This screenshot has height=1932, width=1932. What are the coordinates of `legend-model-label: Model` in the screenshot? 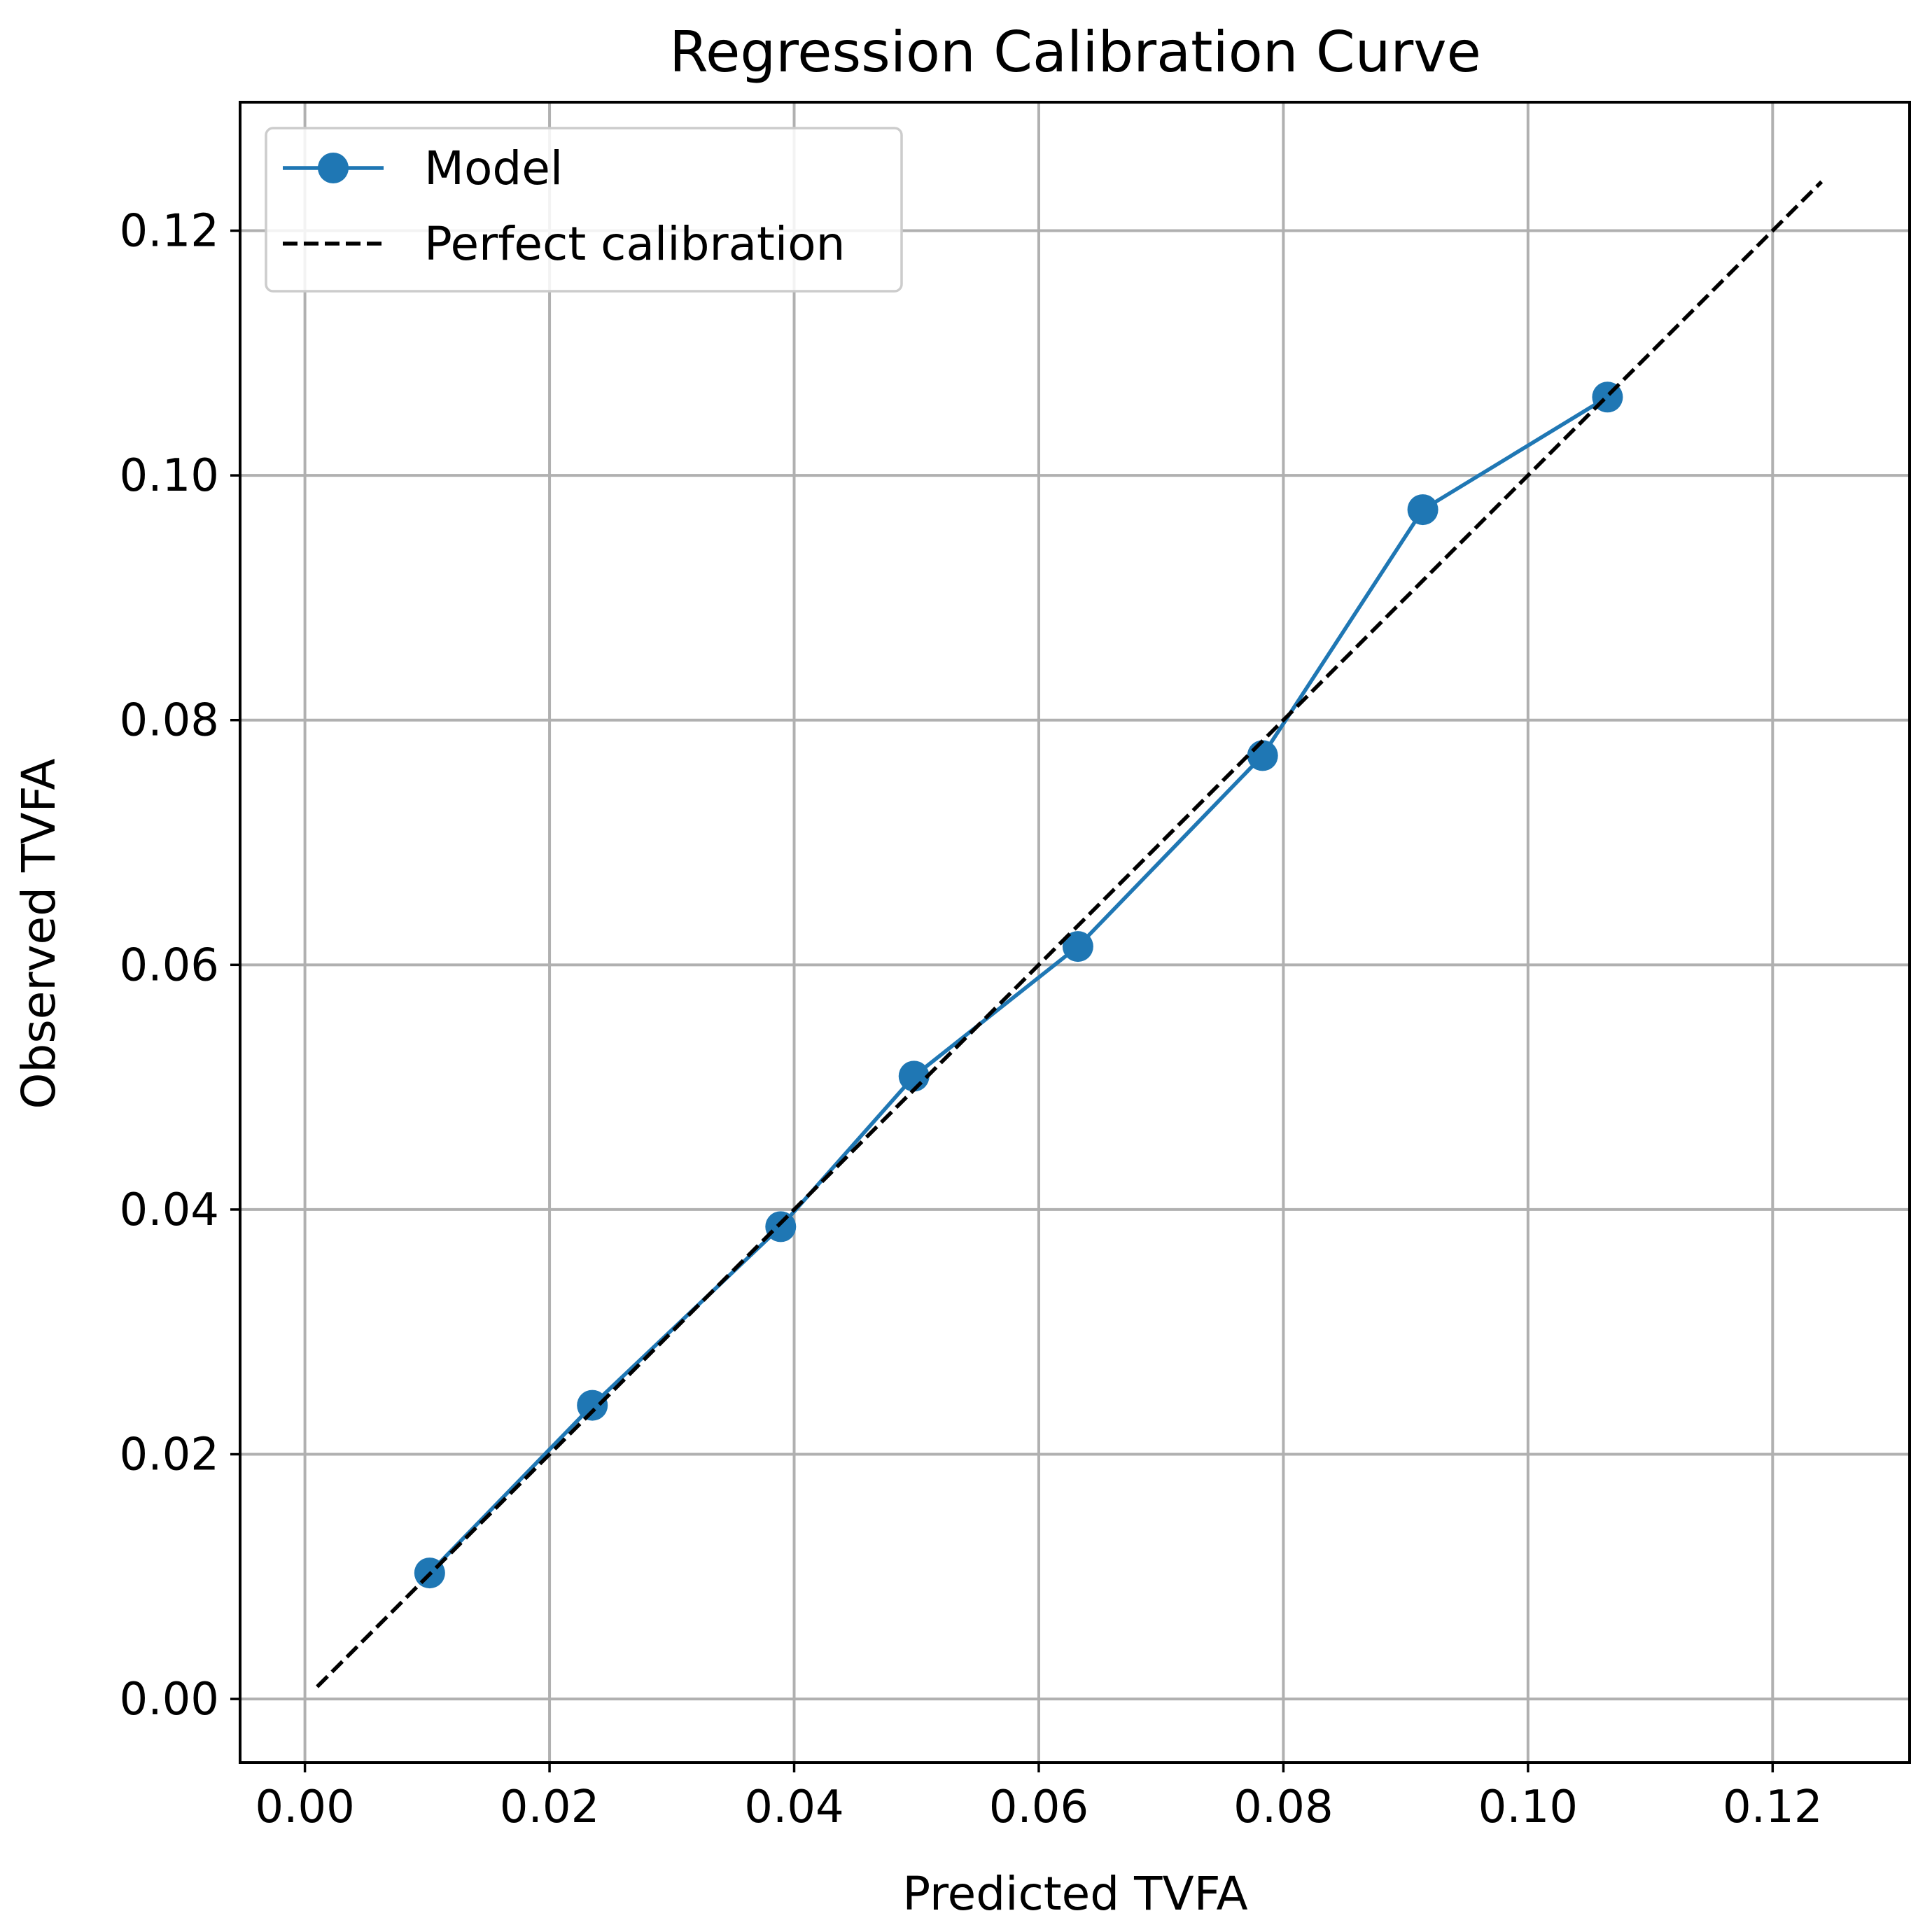 It's located at (493, 168).